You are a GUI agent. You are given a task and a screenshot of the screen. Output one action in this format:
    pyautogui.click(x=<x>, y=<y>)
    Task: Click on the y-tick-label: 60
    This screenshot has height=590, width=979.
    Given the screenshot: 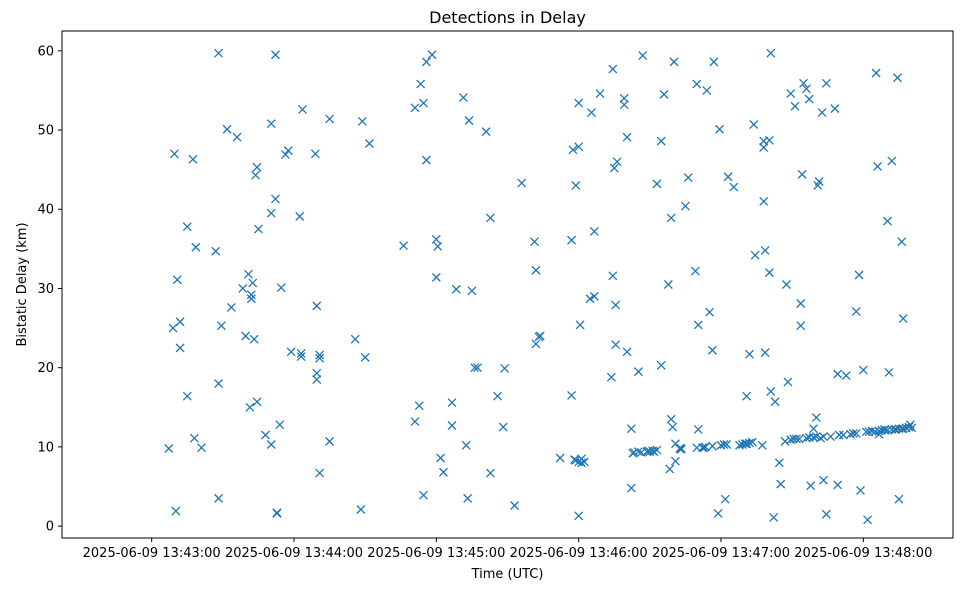 What is the action you would take?
    pyautogui.click(x=45, y=51)
    